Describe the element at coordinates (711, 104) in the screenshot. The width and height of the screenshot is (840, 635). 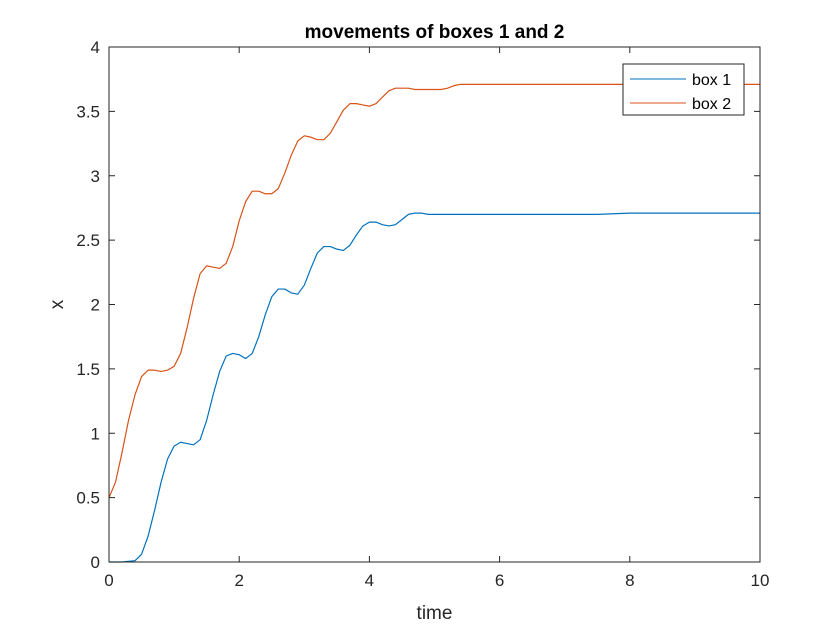
I see `legend-label-box-2: box 2` at that location.